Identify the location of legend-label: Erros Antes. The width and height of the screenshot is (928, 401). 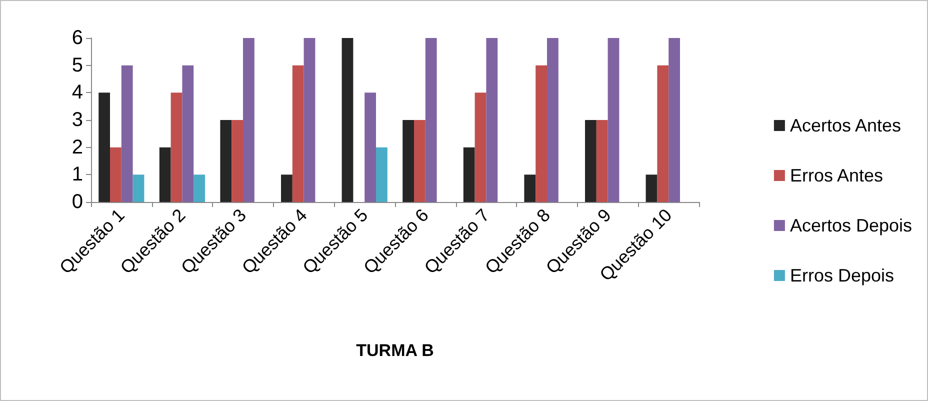
(836, 176).